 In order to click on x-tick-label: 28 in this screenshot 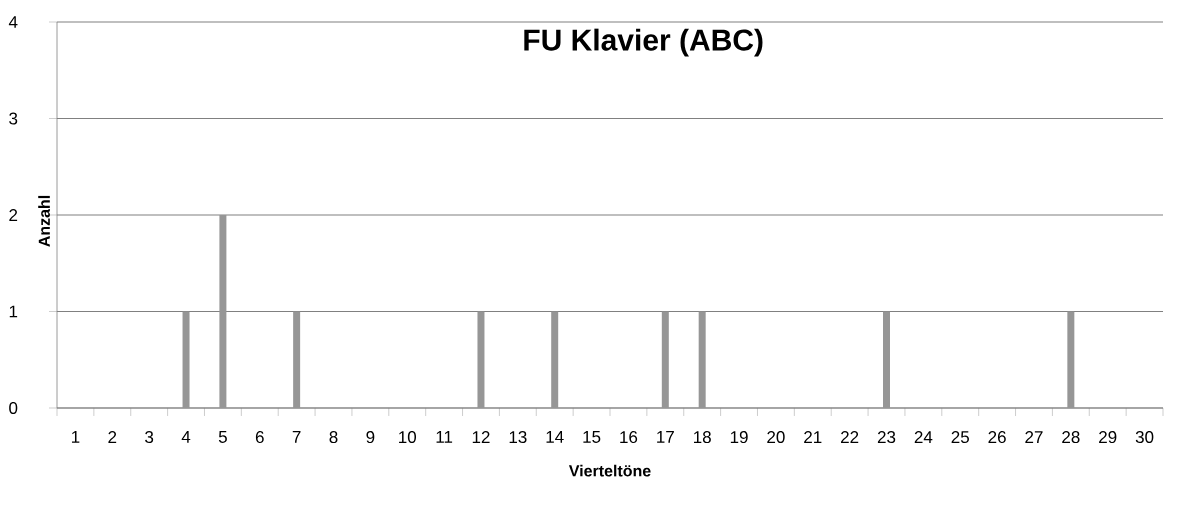, I will do `click(1071, 437)`.